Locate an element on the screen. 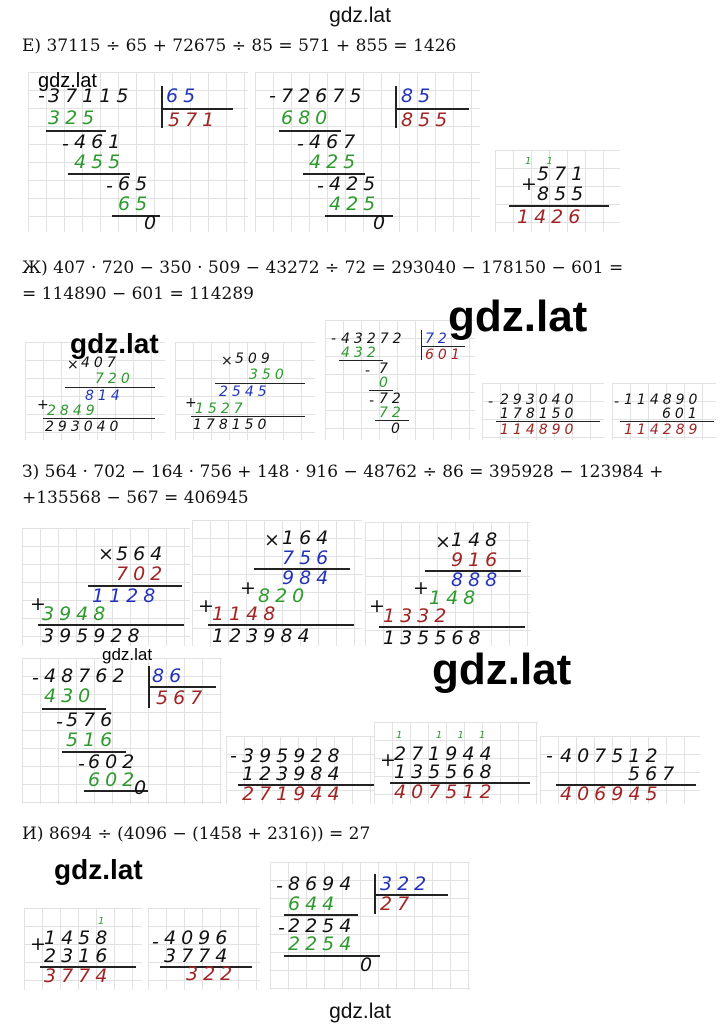 This screenshot has width=720, height=1028. quotient: 567 is located at coordinates (182, 698).